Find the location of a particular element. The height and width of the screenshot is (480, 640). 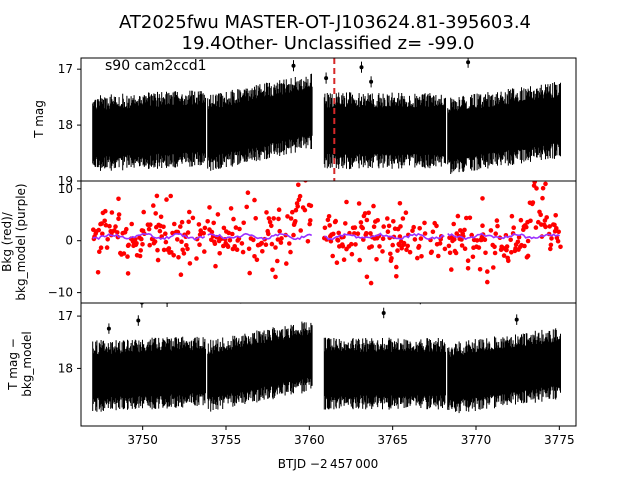

chart-title-line1: AT2025fwu MASTER-OT-J103624.81-395603.4 is located at coordinates (325, 22).